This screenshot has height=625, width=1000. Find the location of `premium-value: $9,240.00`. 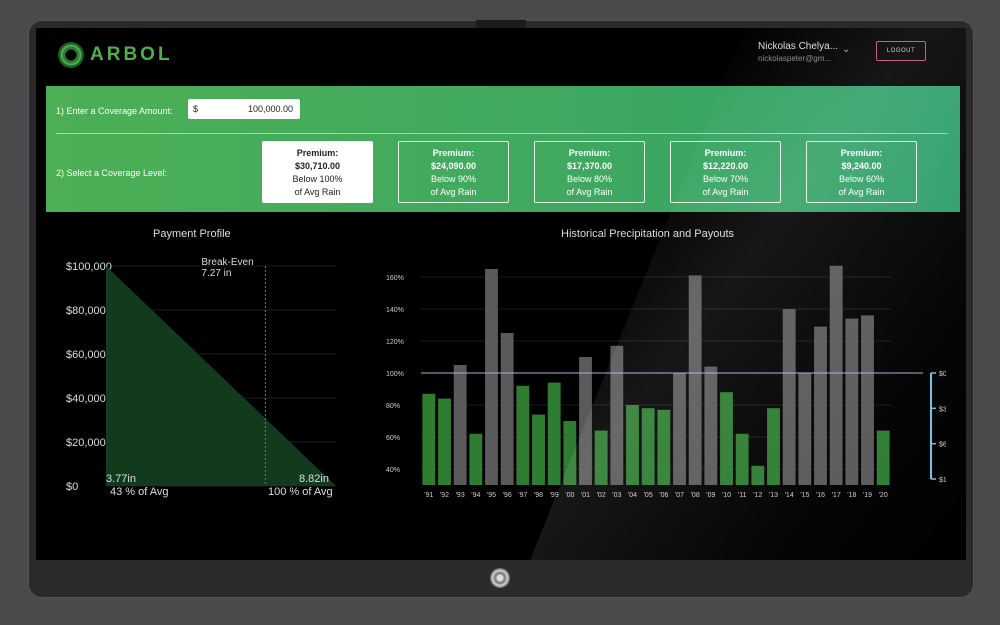

premium-value: $9,240.00 is located at coordinates (861, 166).